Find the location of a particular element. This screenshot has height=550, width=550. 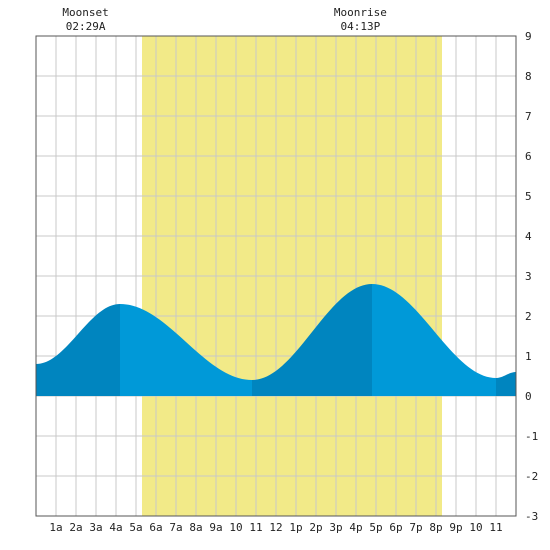

y-tick-label: -3 is located at coordinates (531, 516).